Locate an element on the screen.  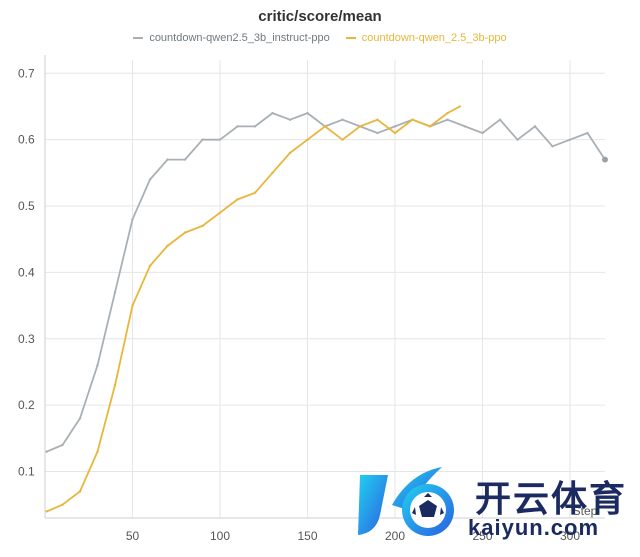
y-tick-label: 0.7 is located at coordinates (26, 73).